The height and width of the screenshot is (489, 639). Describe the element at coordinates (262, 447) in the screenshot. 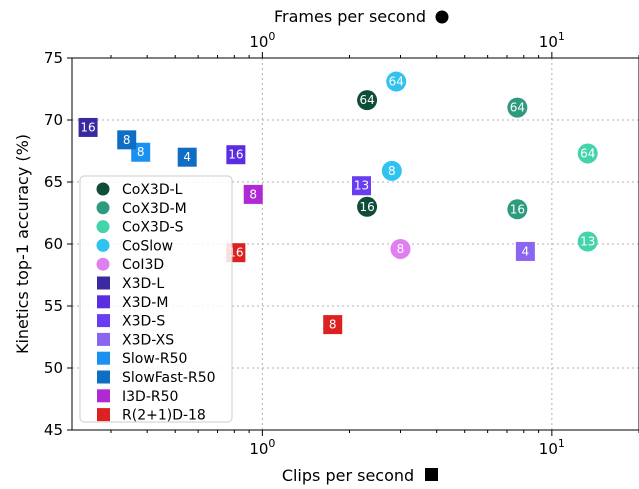

I see `x-tick-label-bottom: 10⁰` at that location.